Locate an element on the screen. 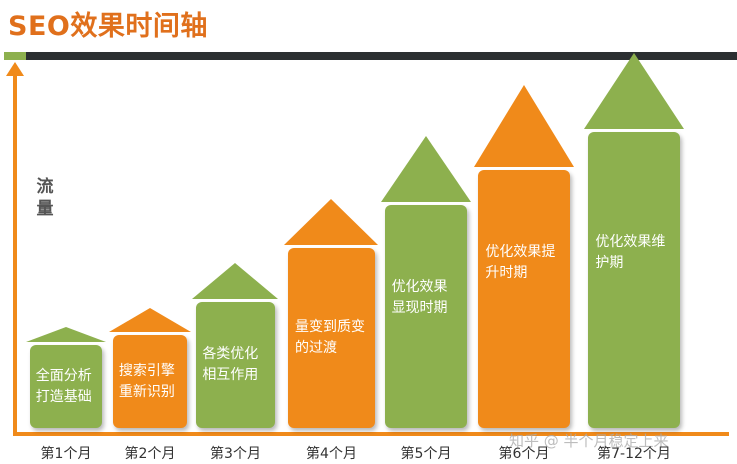  stage-label: 优化效果提升时期 is located at coordinates (520, 262).